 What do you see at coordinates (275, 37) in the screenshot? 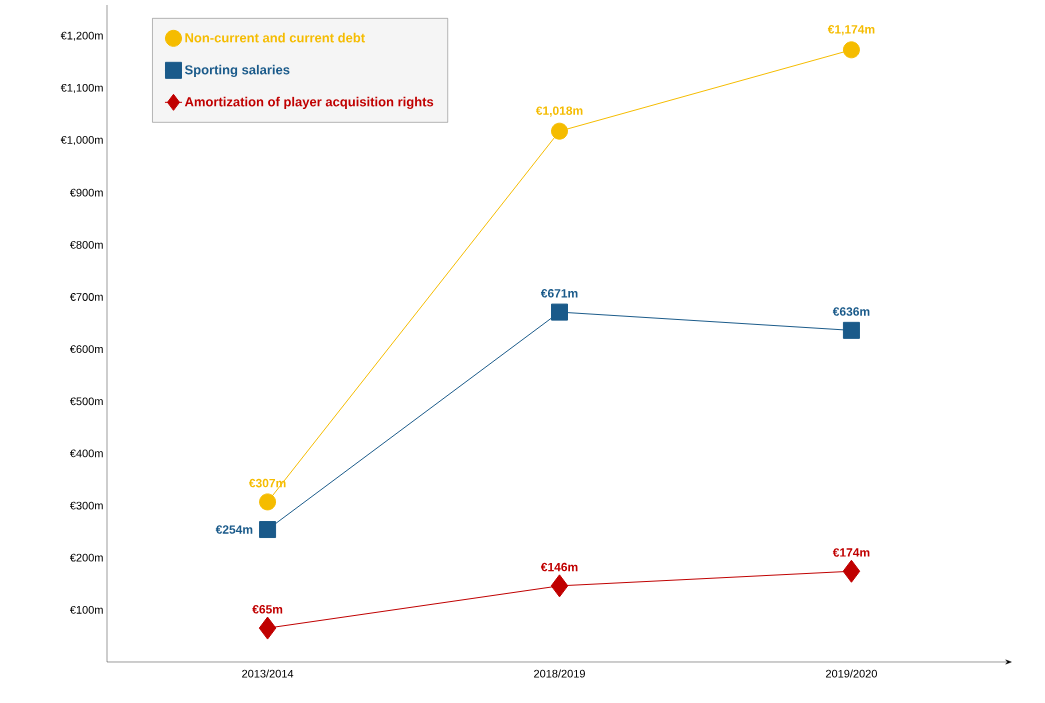
I see `legend-label: Non-current and current debt` at bounding box center [275, 37].